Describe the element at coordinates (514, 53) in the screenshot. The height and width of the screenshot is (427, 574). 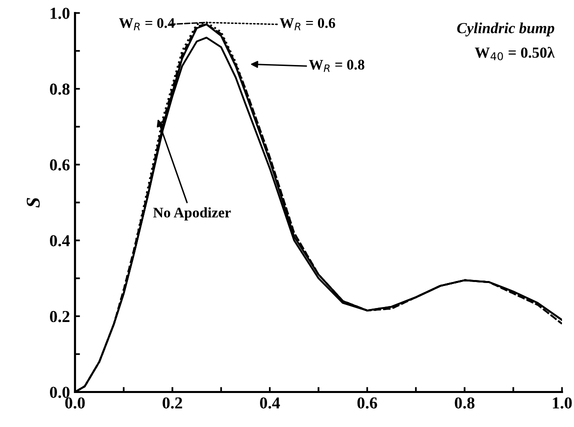
I see `annotation: W$_{40}$ = 0.50λ` at that location.